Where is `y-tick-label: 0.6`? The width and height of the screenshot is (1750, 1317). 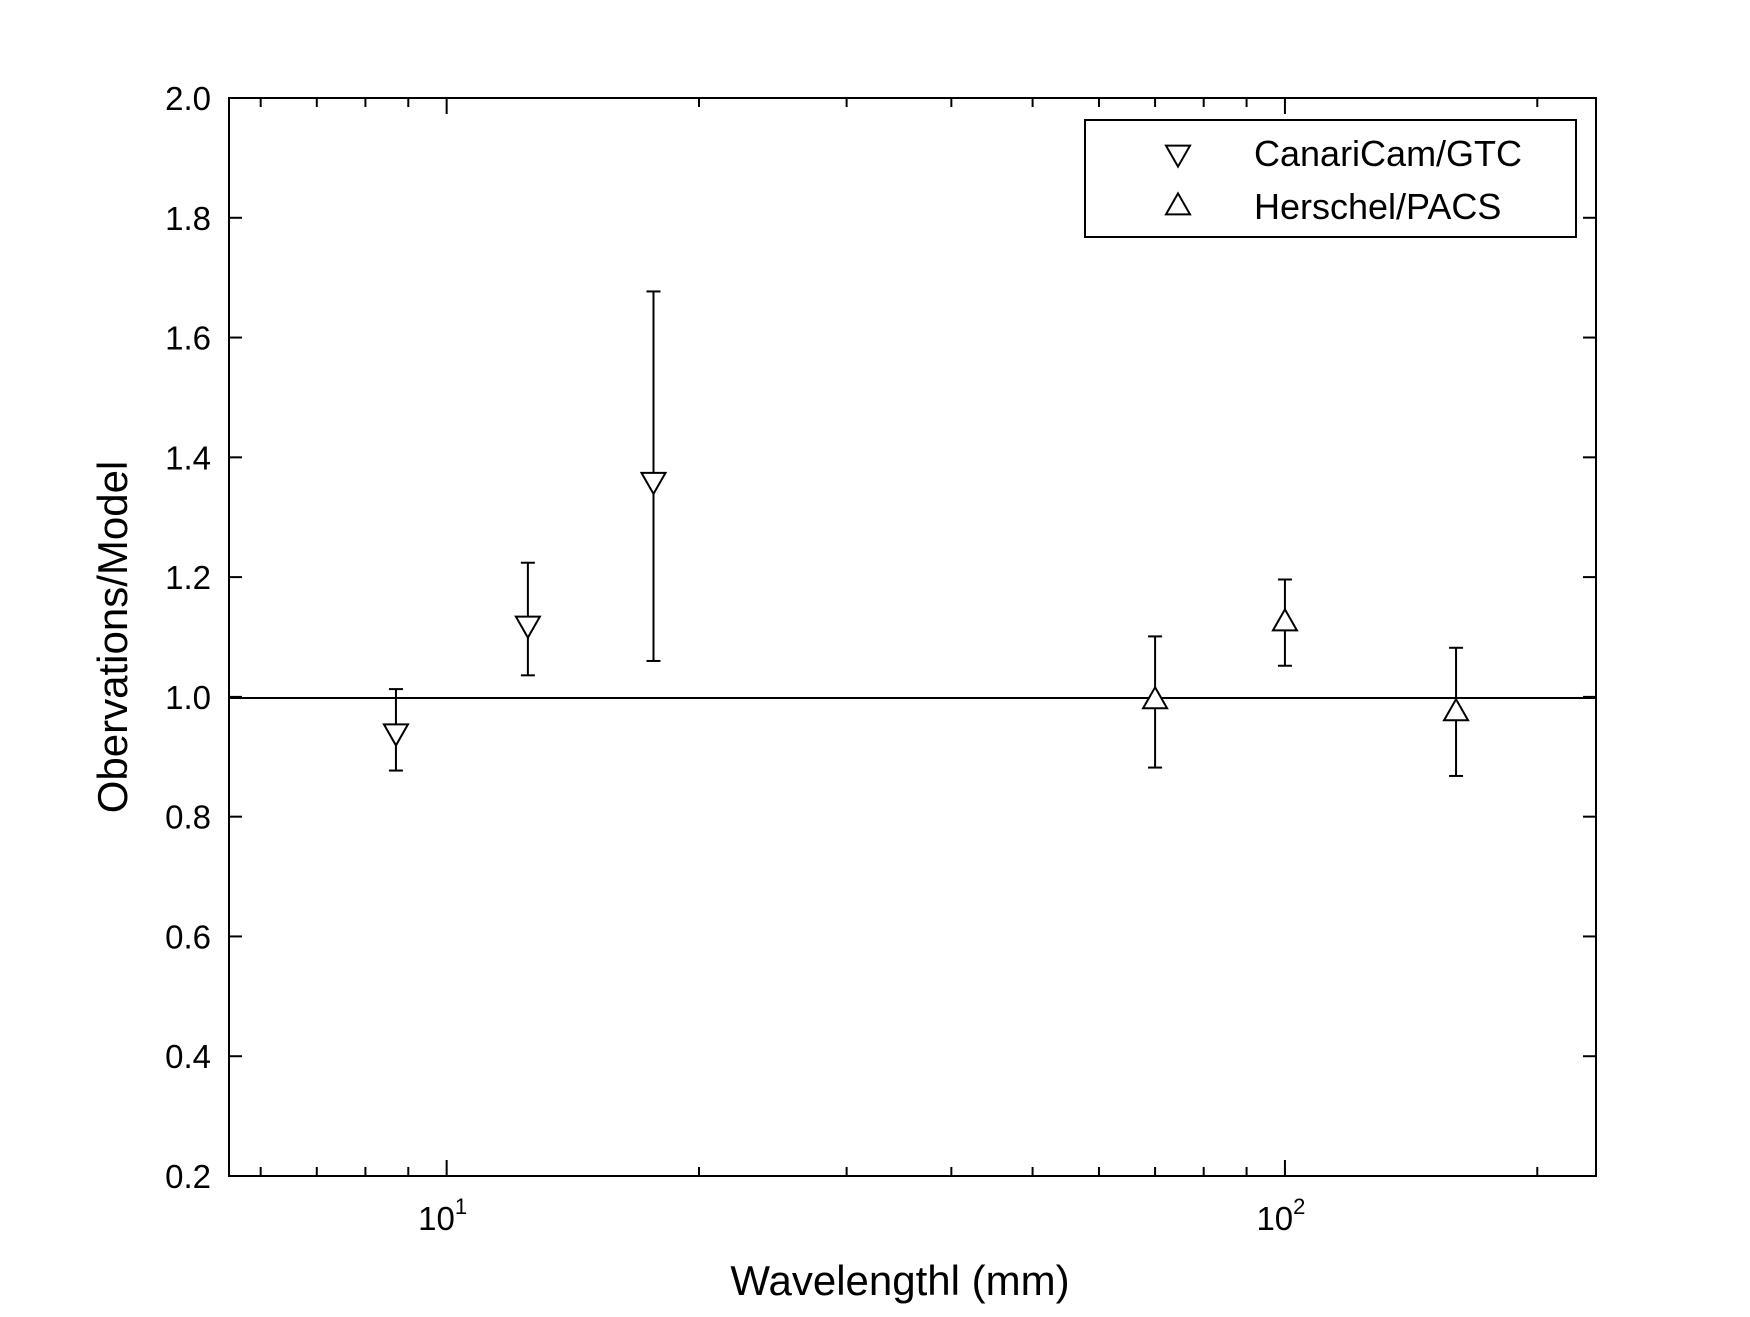
y-tick-label: 0.6 is located at coordinates (188, 936).